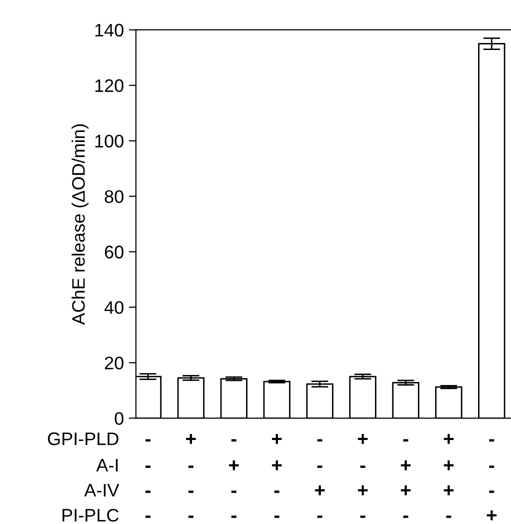 This screenshot has width=511, height=524. What do you see at coordinates (319, 478) in the screenshot?
I see `category-label: - - + -` at bounding box center [319, 478].